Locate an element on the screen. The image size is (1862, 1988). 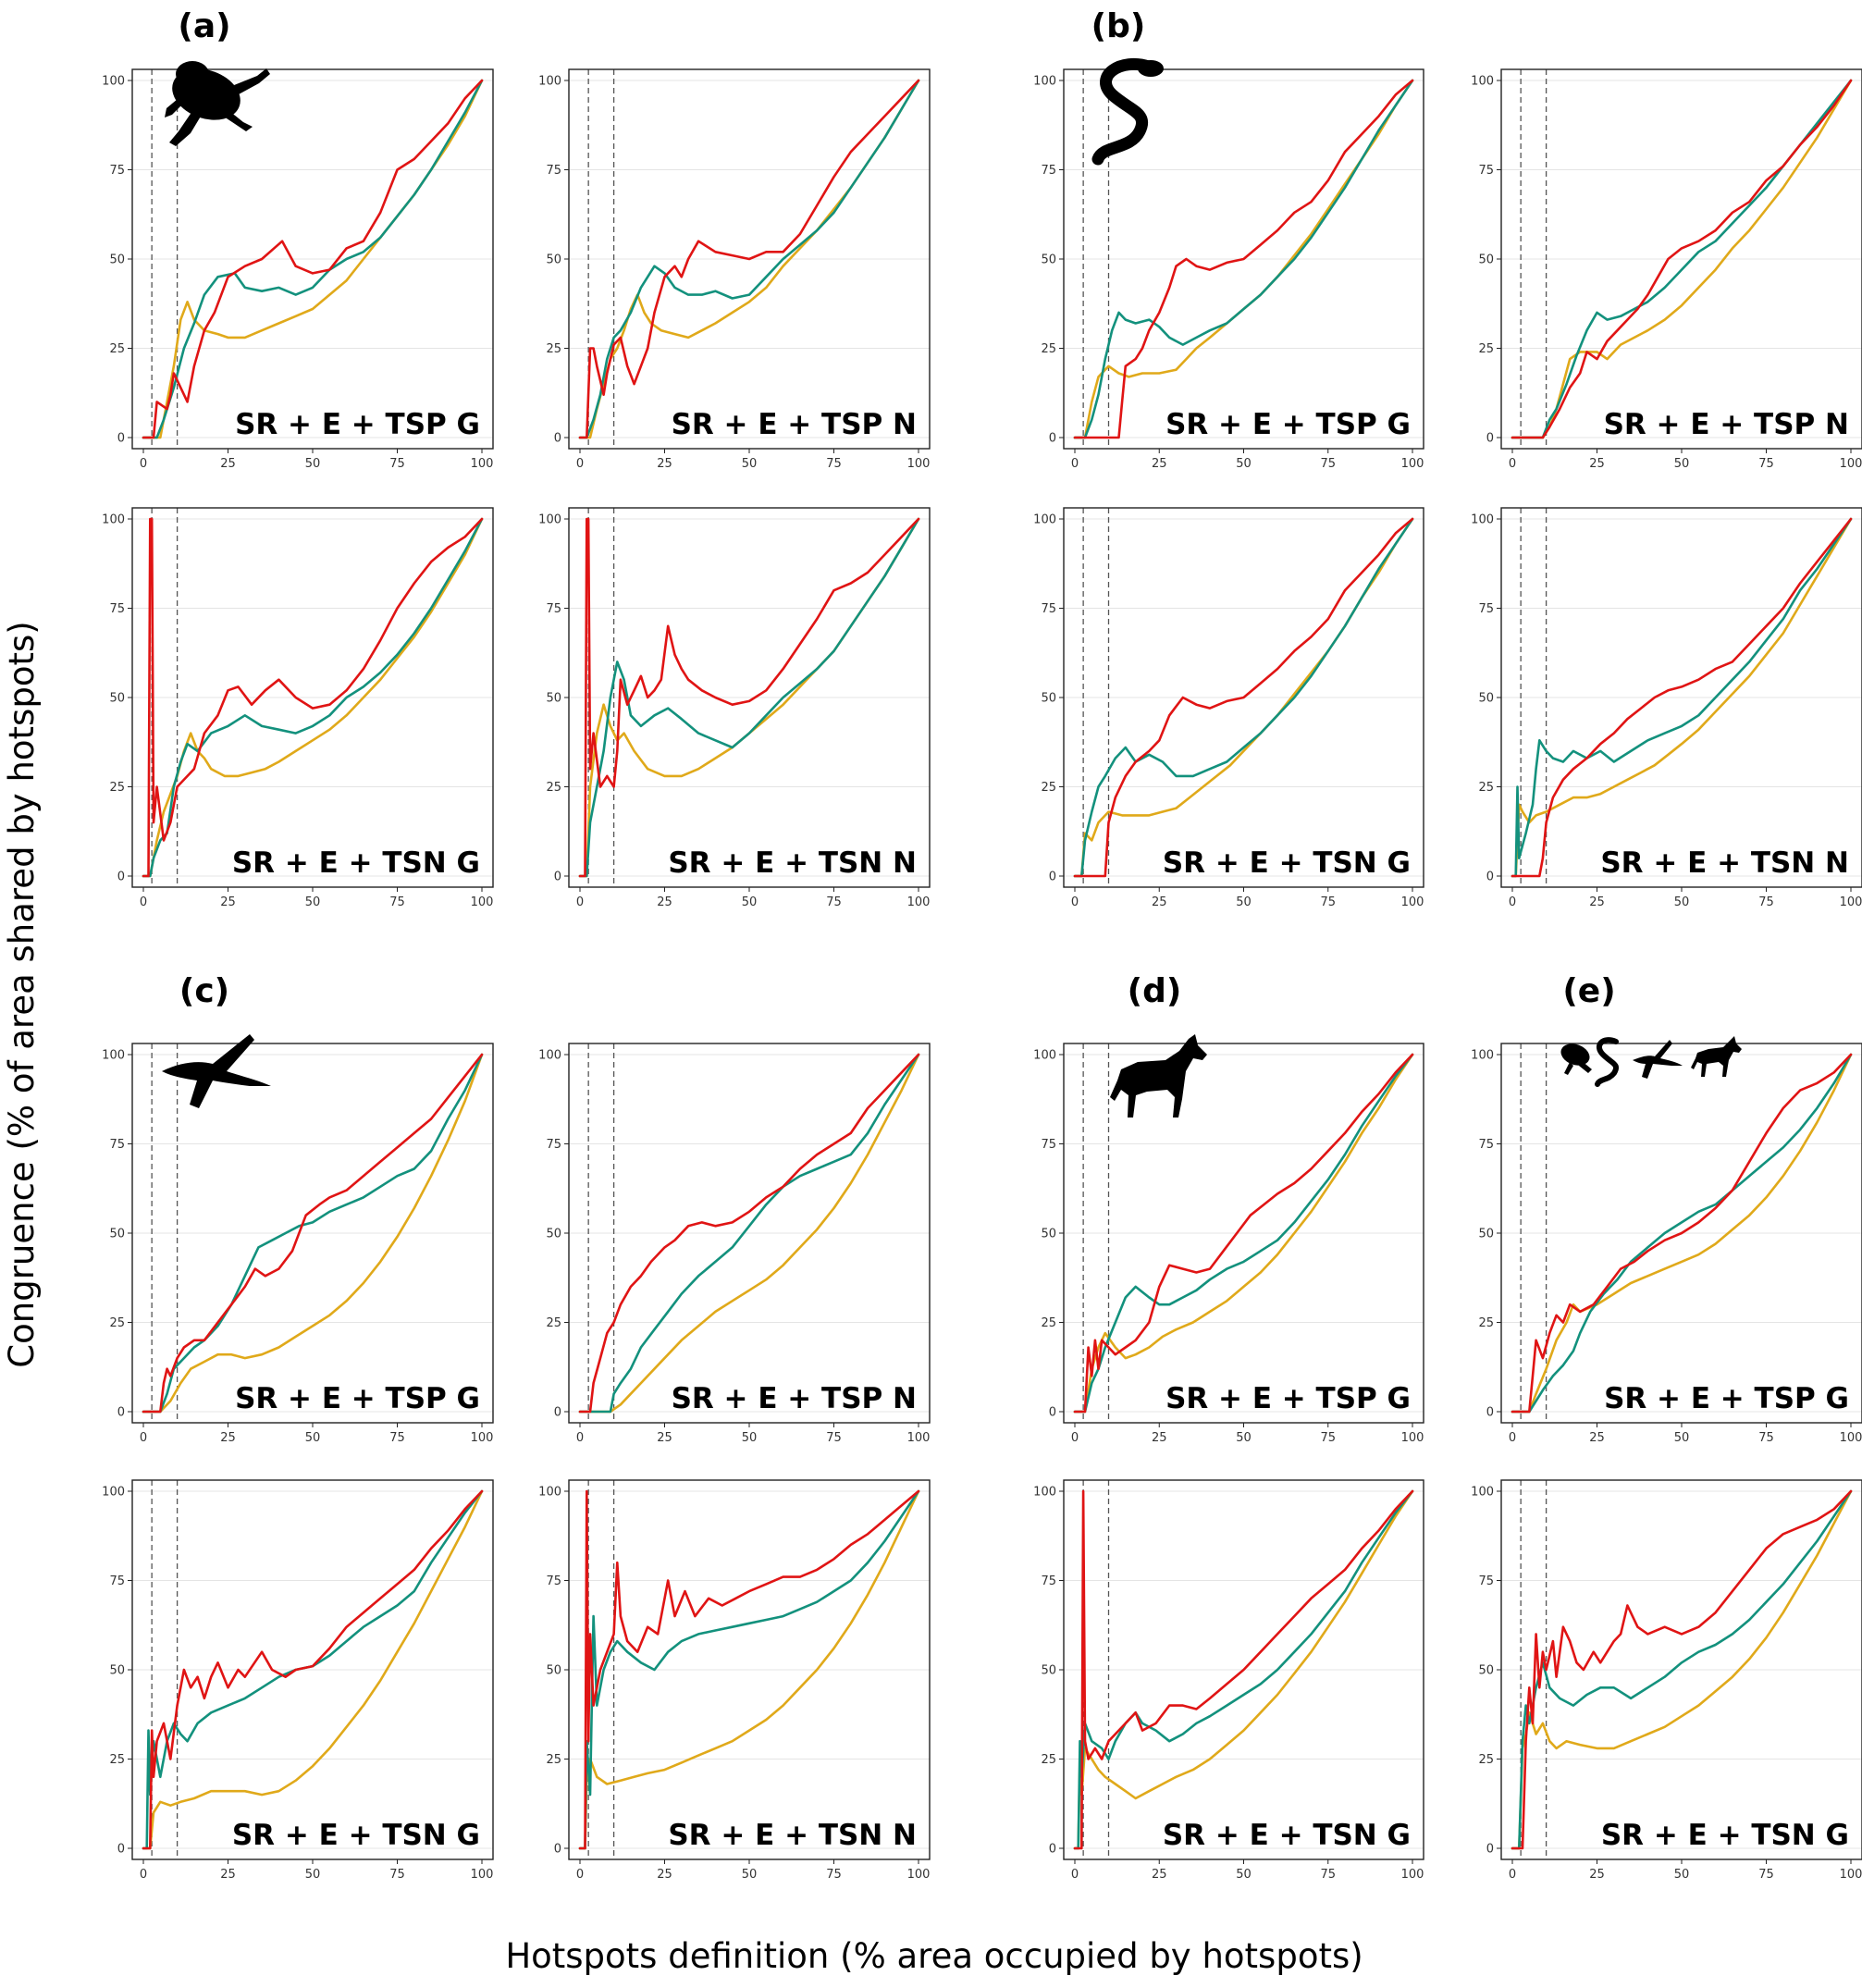
panel-3: 0 25 50 75 100 0 25 50 75 100 SR + E + TSP G is located at coordinates (1228, 269).